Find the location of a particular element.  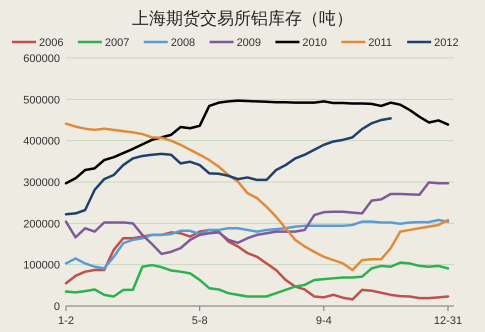

y-tick-label: 400000 is located at coordinates (41, 142).